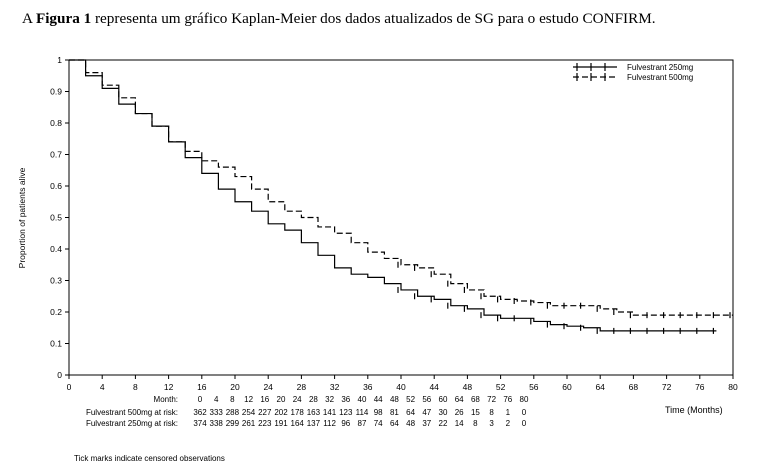 The height and width of the screenshot is (472, 760). I want to click on risk-month-value: 52, so click(410, 399).